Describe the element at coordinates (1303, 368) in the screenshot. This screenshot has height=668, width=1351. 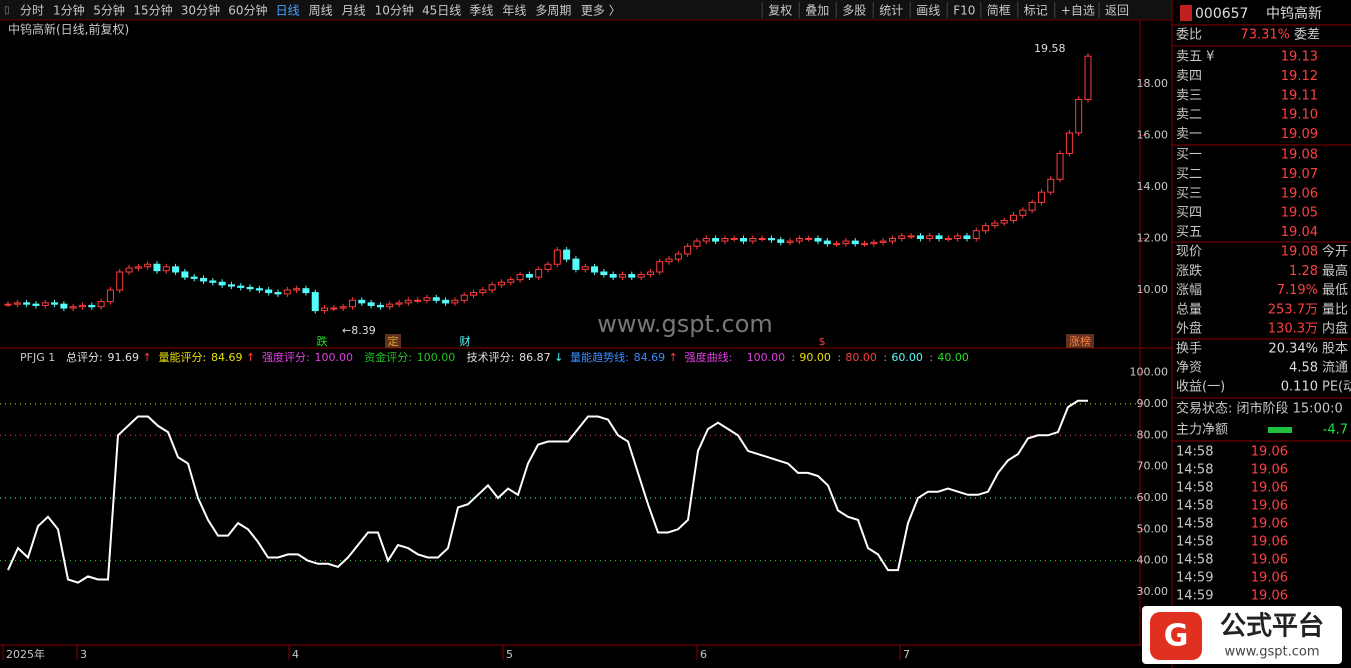
I see `stat-value: 4.58` at that location.